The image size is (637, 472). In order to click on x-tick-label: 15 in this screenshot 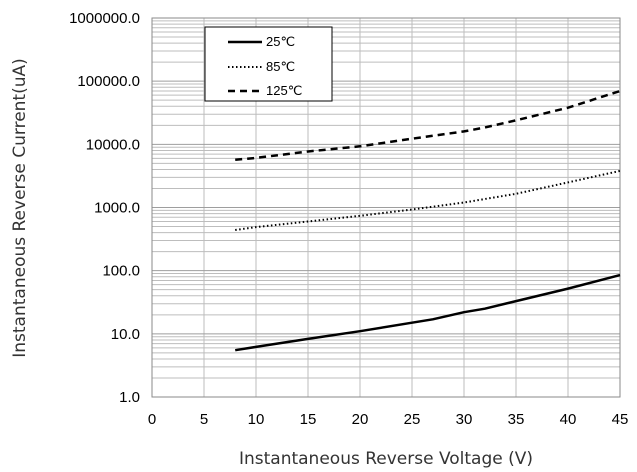, I will do `click(308, 419)`.